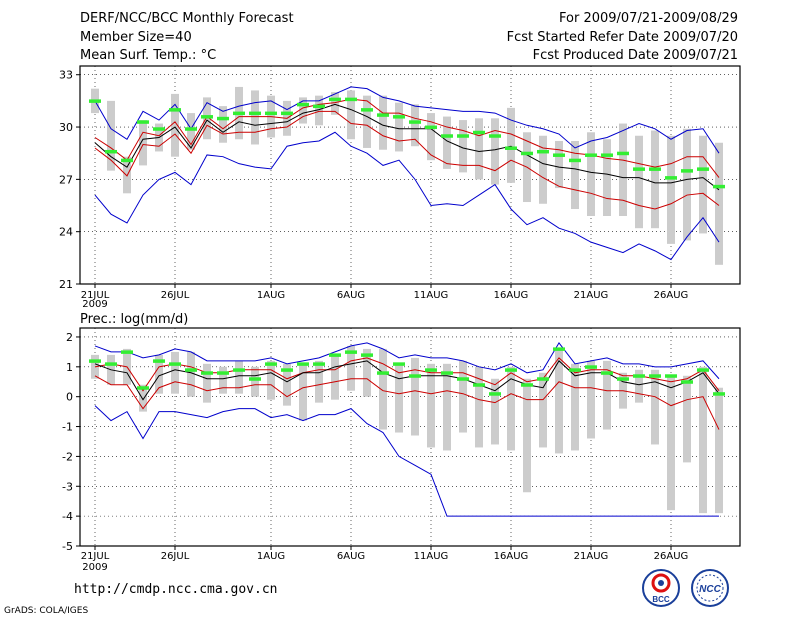 This screenshot has width=800, height=618. What do you see at coordinates (176, 589) in the screenshot?
I see `footer-url: http://cmdp.ncc.cma.gov.cn` at bounding box center [176, 589].